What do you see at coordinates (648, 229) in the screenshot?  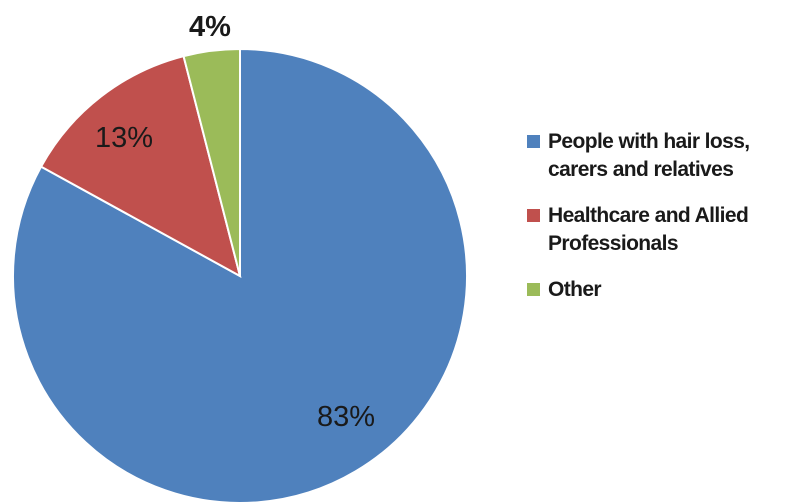 I see `legend-label-healthcare-professionals: Healthcare and Allied Professionals` at bounding box center [648, 229].